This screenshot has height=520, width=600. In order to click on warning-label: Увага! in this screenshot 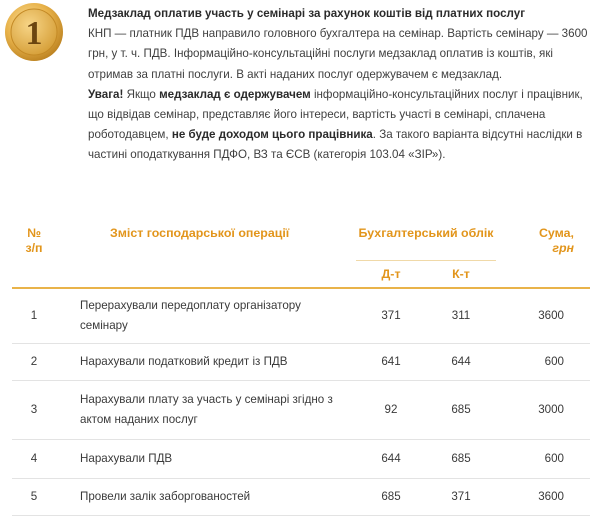, I will do `click(106, 94)`.